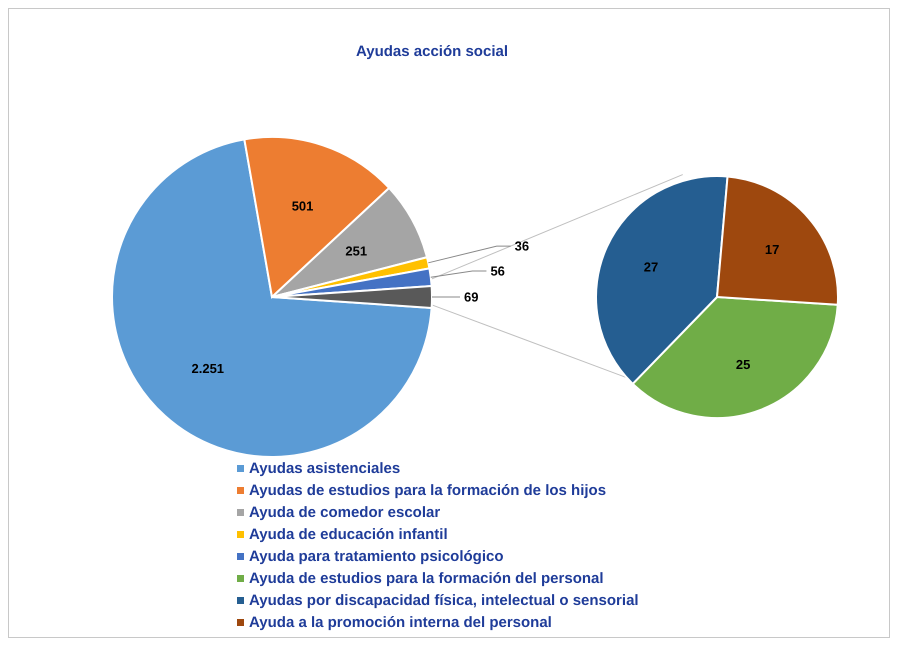 This screenshot has height=646, width=904. Describe the element at coordinates (651, 266) in the screenshot. I see `data-label: 27` at that location.